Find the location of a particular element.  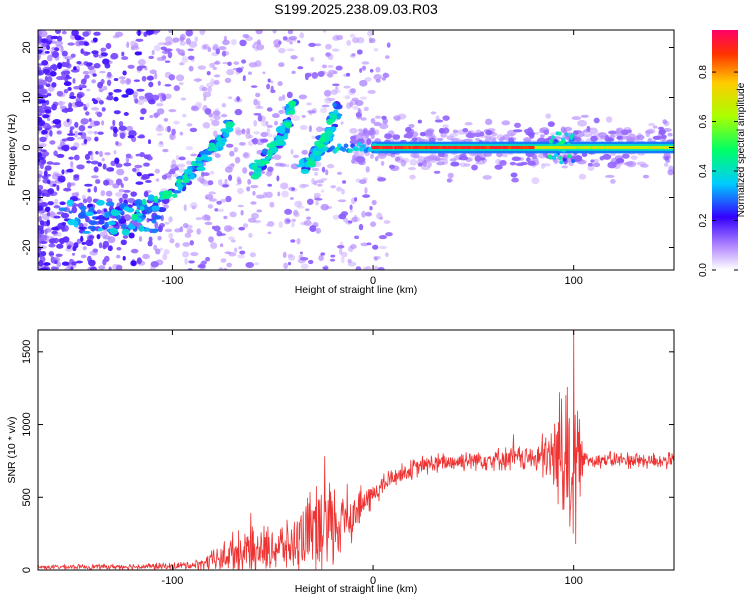

colorbar-label: Normalized spectral amplitude is located at coordinates (741, 149).